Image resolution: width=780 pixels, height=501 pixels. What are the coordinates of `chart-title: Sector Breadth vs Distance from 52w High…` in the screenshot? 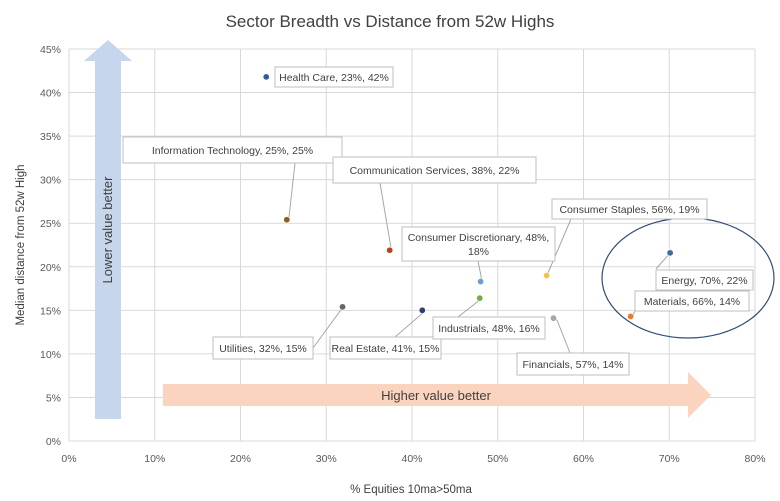 It's located at (390, 21).